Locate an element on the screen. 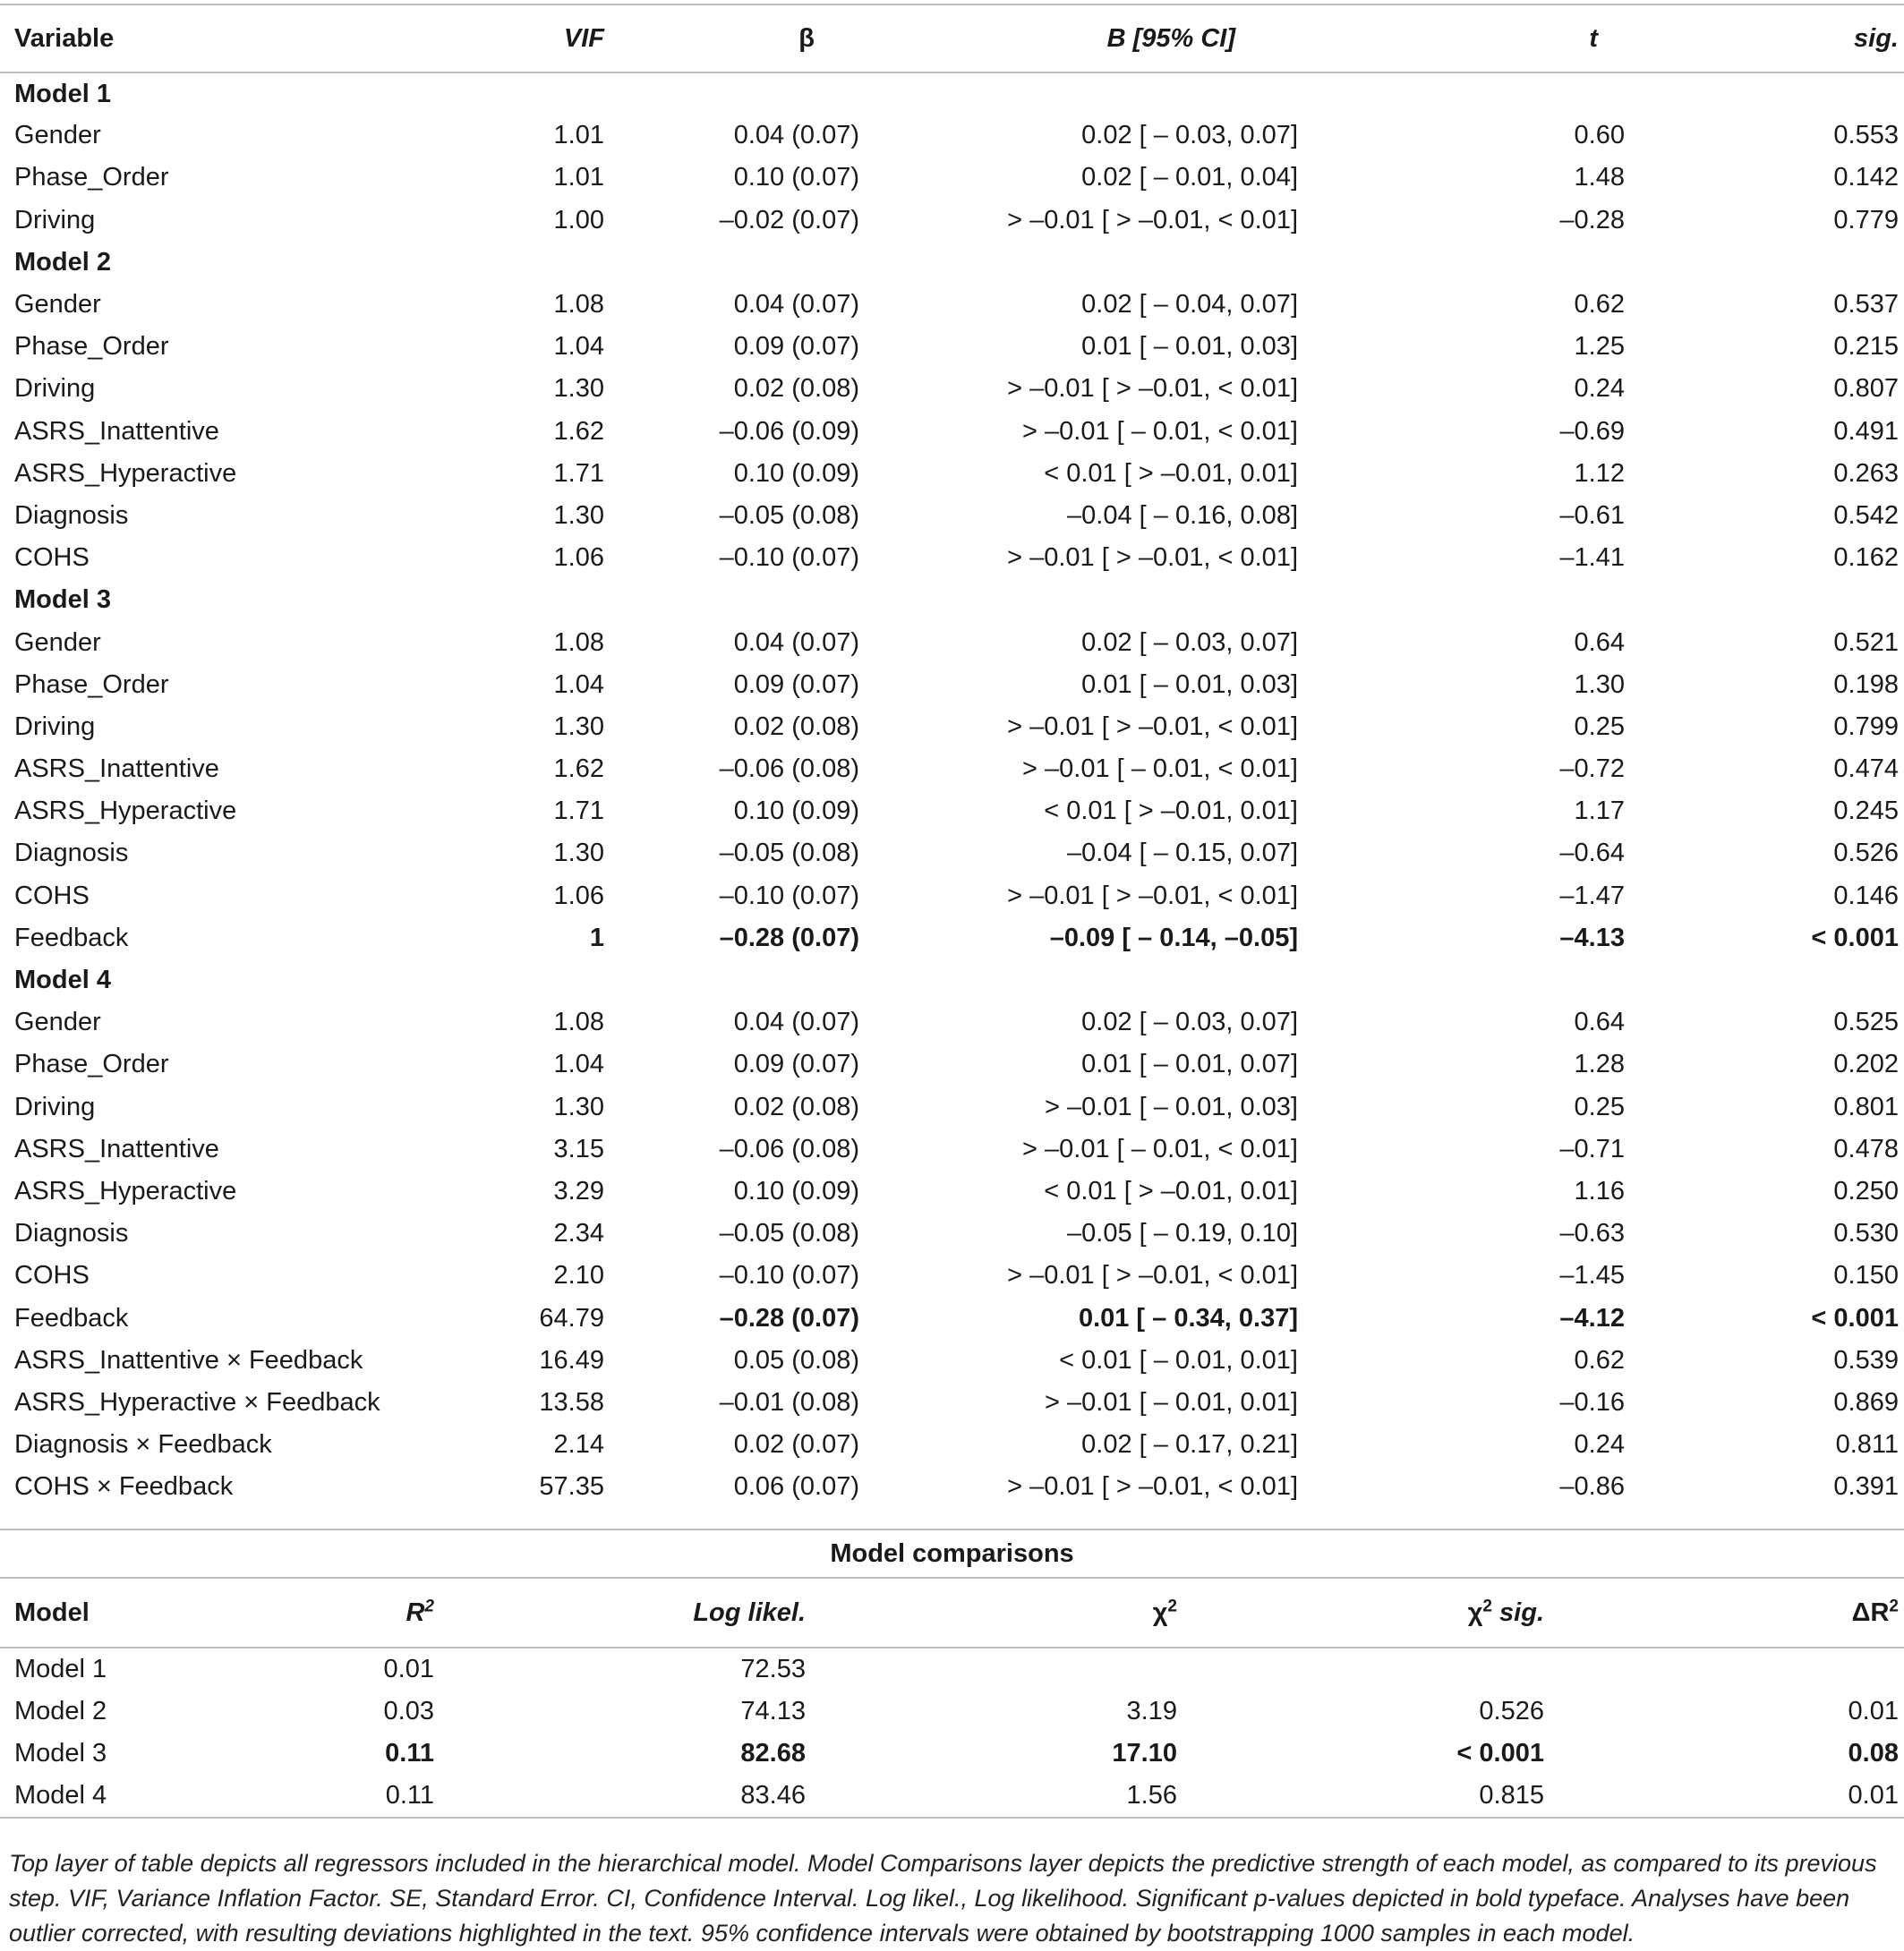 This screenshot has width=1904, height=1951. cell-beta: –0.02 (0.07) is located at coordinates (789, 219).